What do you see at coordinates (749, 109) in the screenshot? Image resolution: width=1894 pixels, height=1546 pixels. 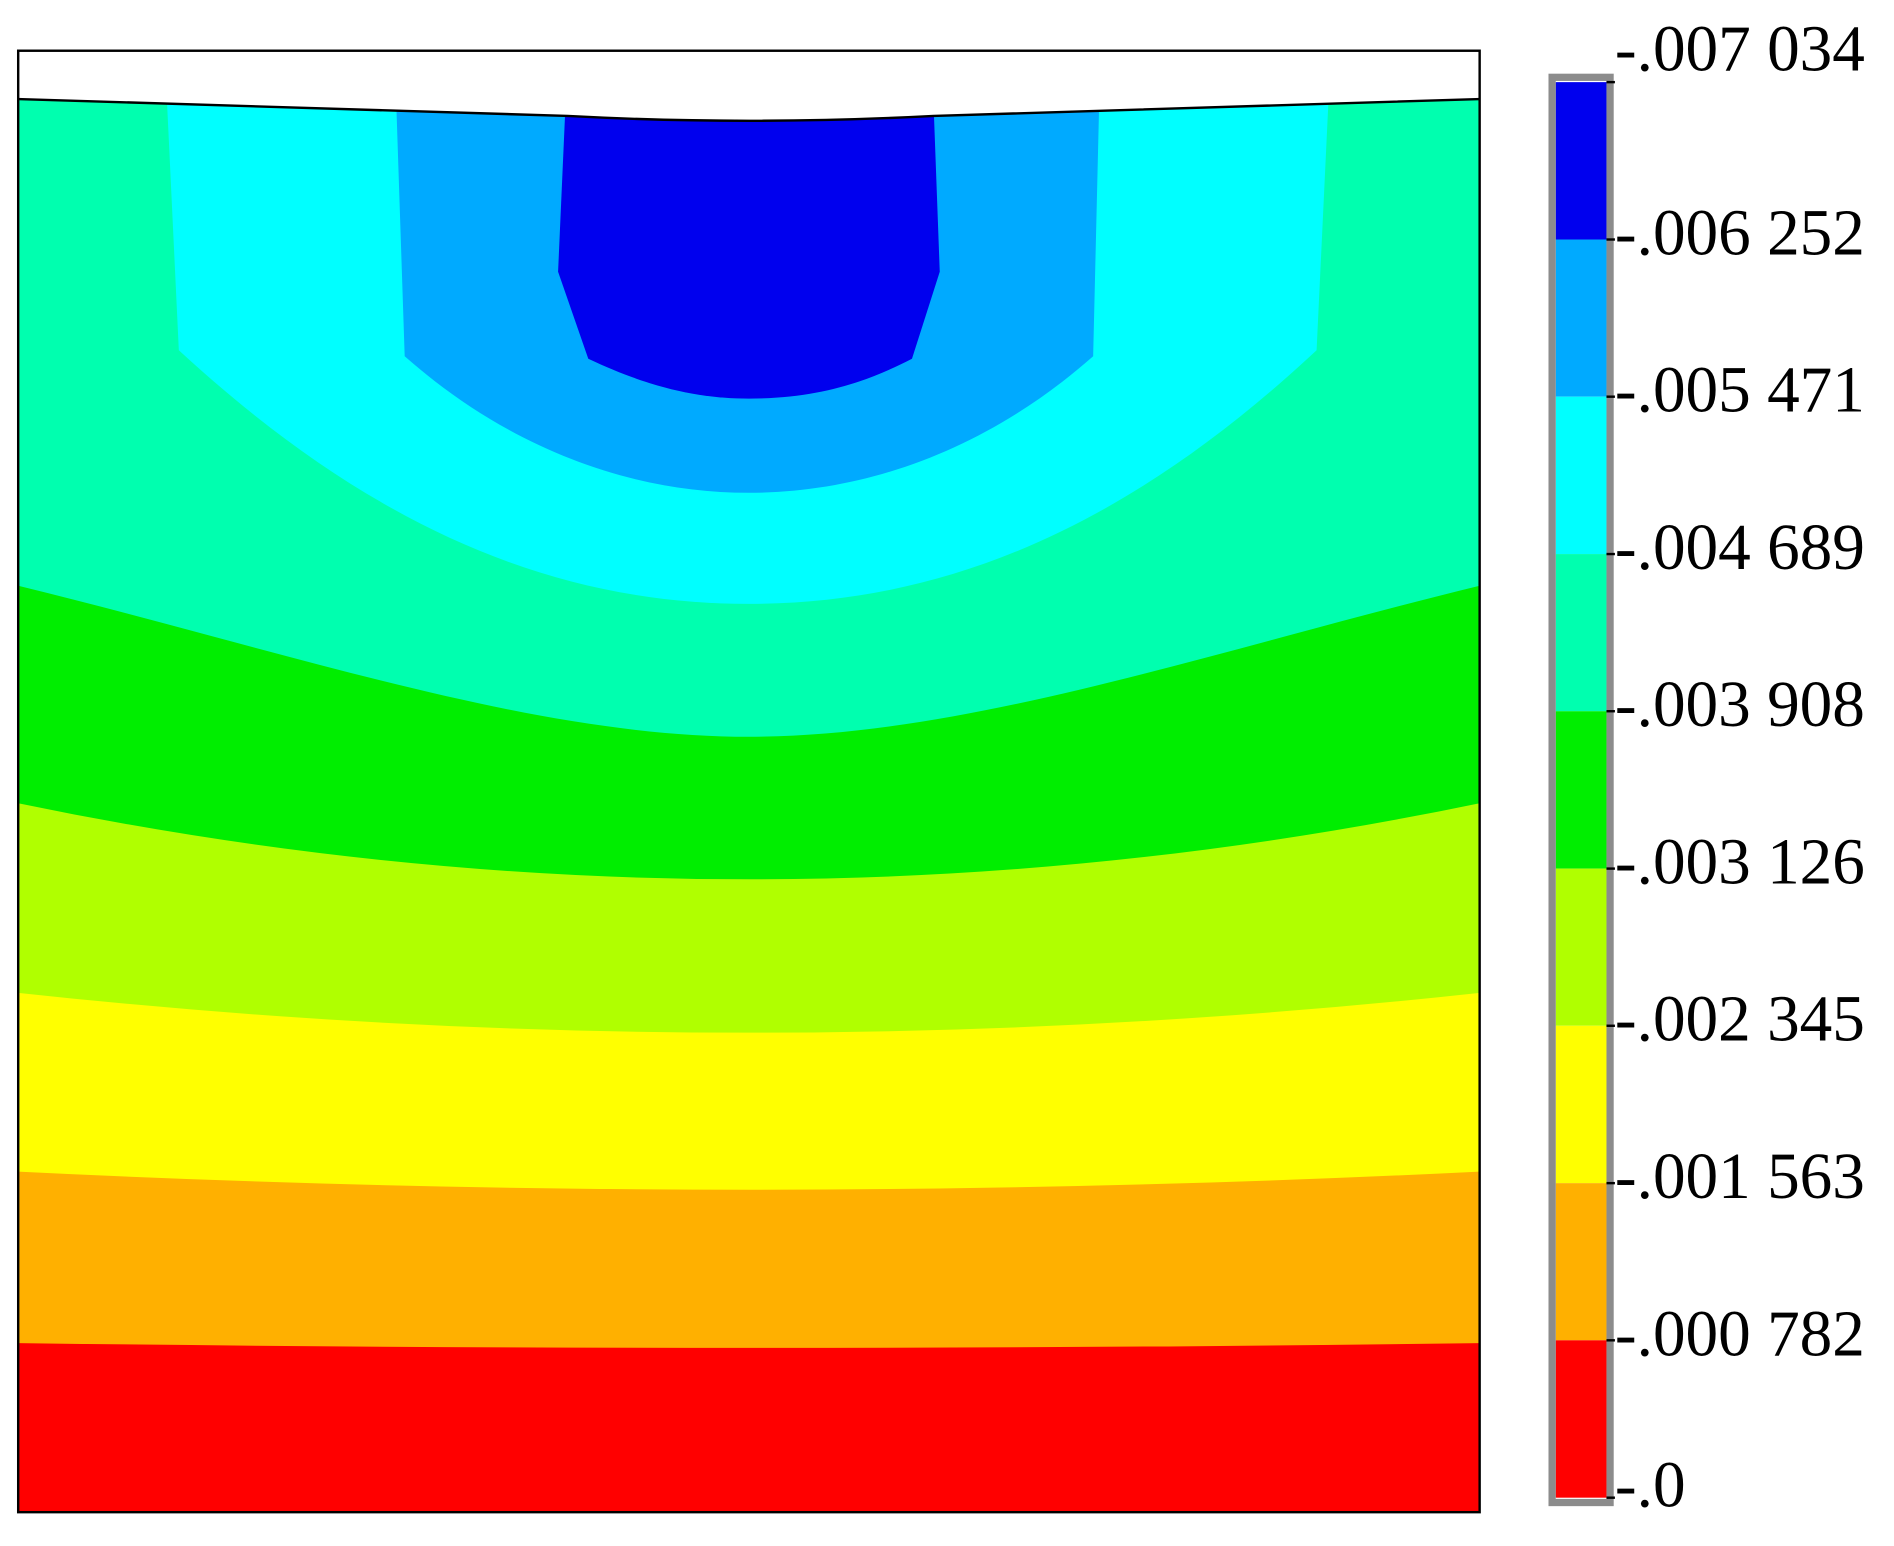 I see `deformed-surface` at bounding box center [749, 109].